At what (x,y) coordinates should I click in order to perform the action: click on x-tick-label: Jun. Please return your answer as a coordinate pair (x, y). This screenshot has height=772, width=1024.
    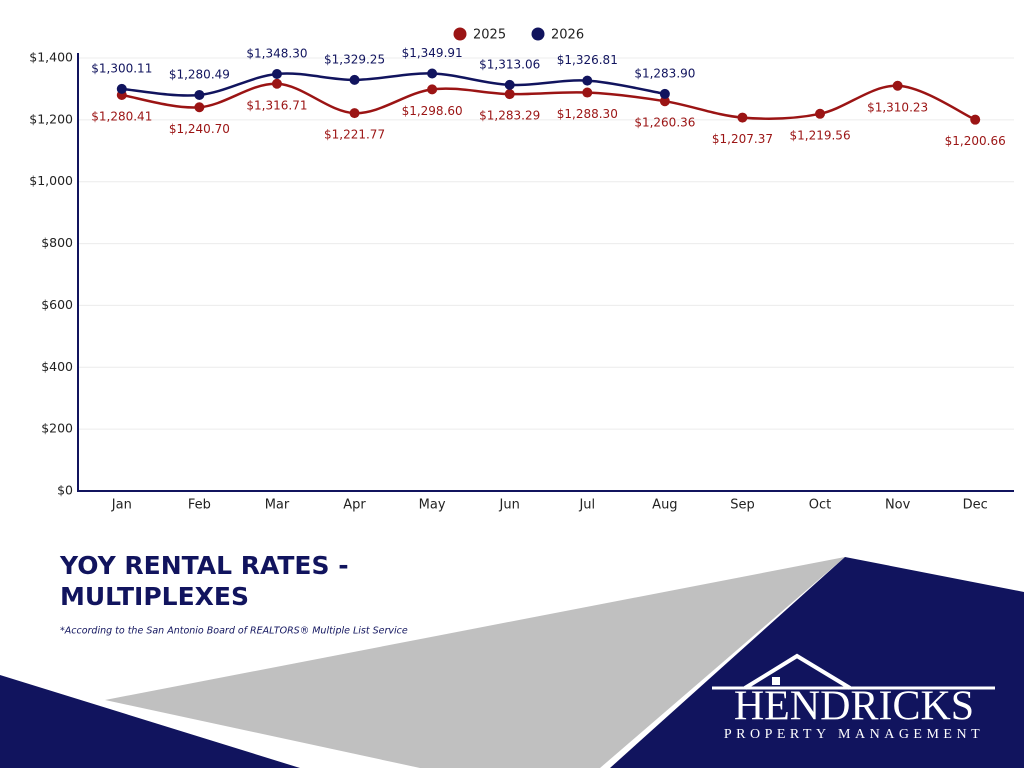
    Looking at the image, I should click on (509, 505).